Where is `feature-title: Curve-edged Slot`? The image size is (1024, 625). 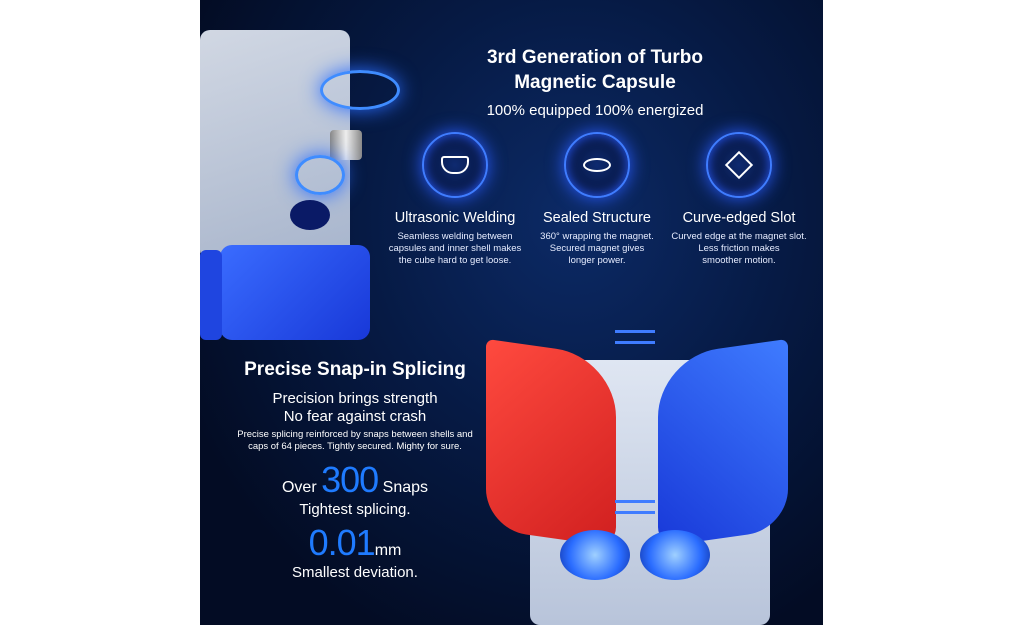
feature-title: Curve-edged Slot is located at coordinates (739, 218).